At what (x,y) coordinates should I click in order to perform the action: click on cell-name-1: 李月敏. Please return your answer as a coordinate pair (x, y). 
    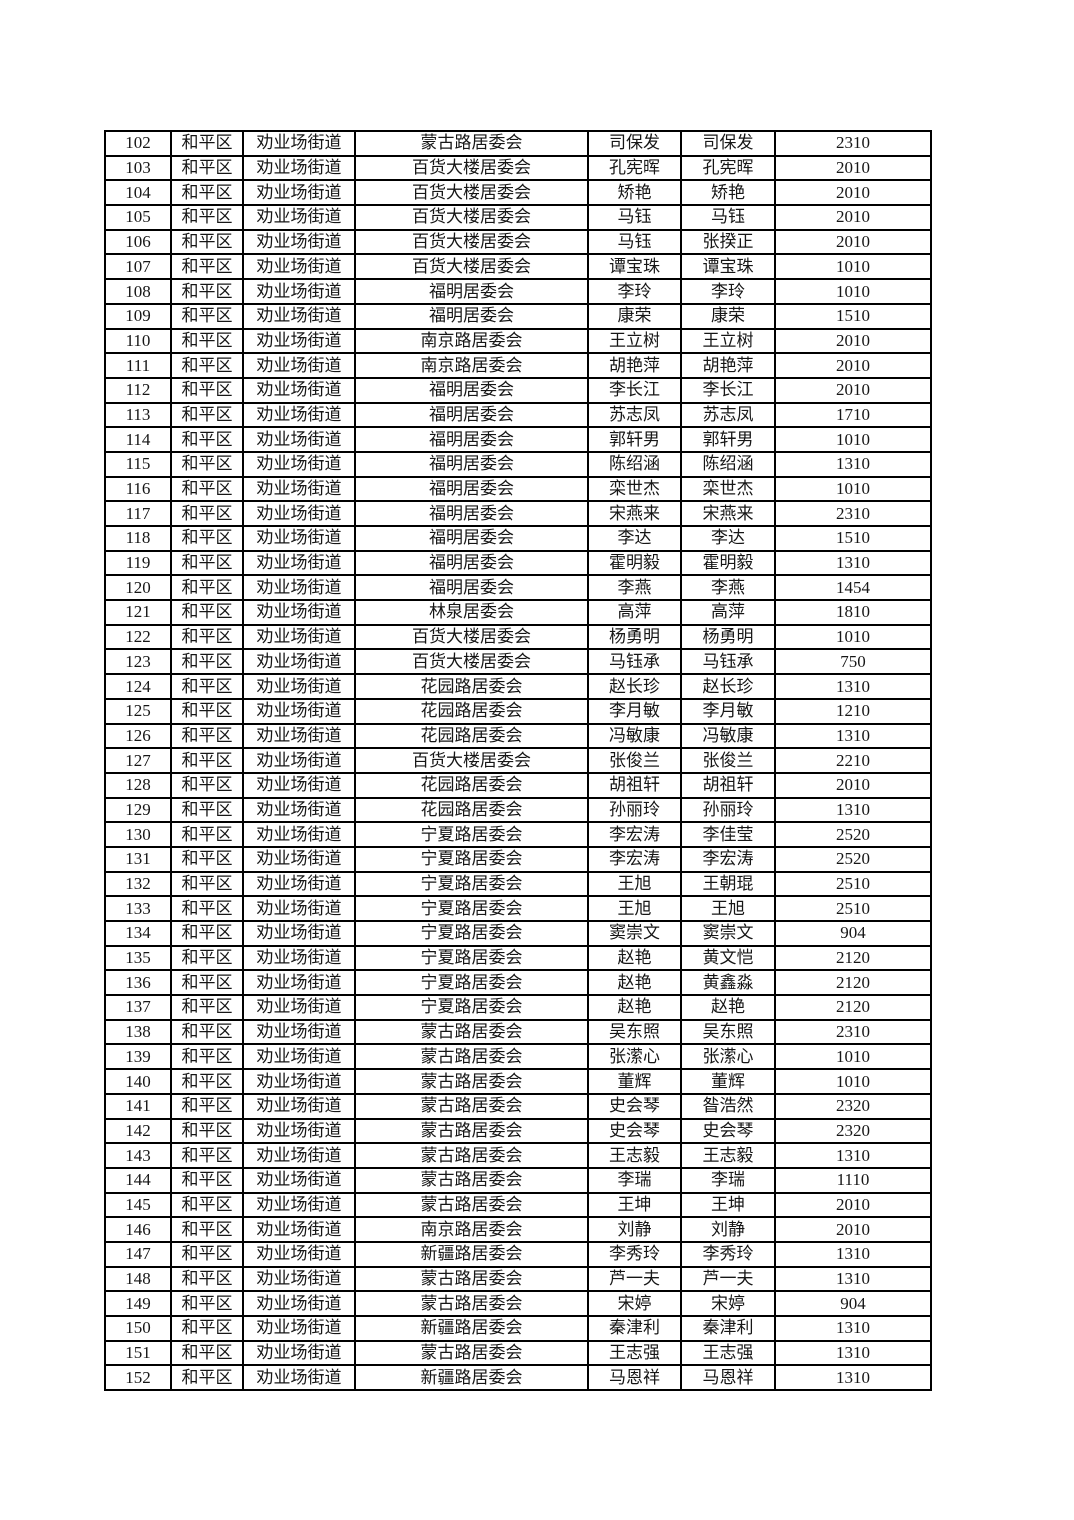
    Looking at the image, I should click on (634, 711).